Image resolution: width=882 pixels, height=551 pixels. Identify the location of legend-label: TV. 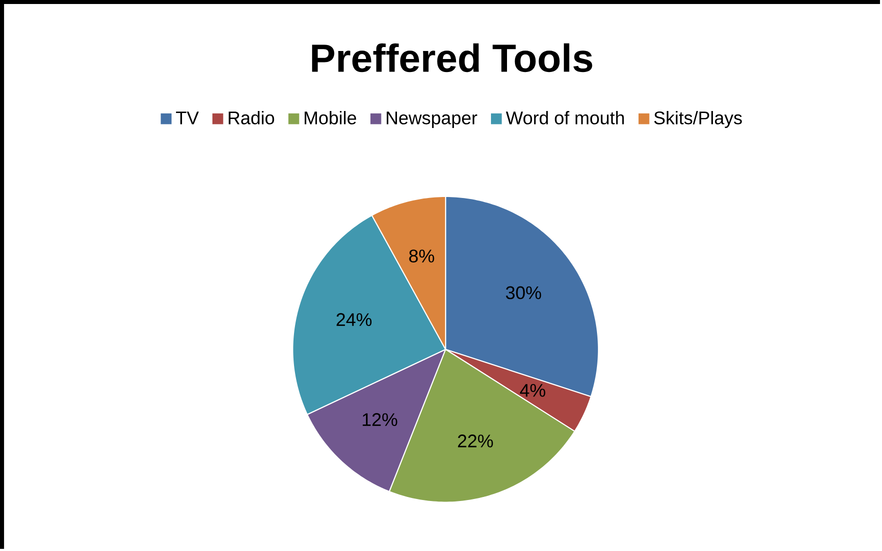
(187, 118).